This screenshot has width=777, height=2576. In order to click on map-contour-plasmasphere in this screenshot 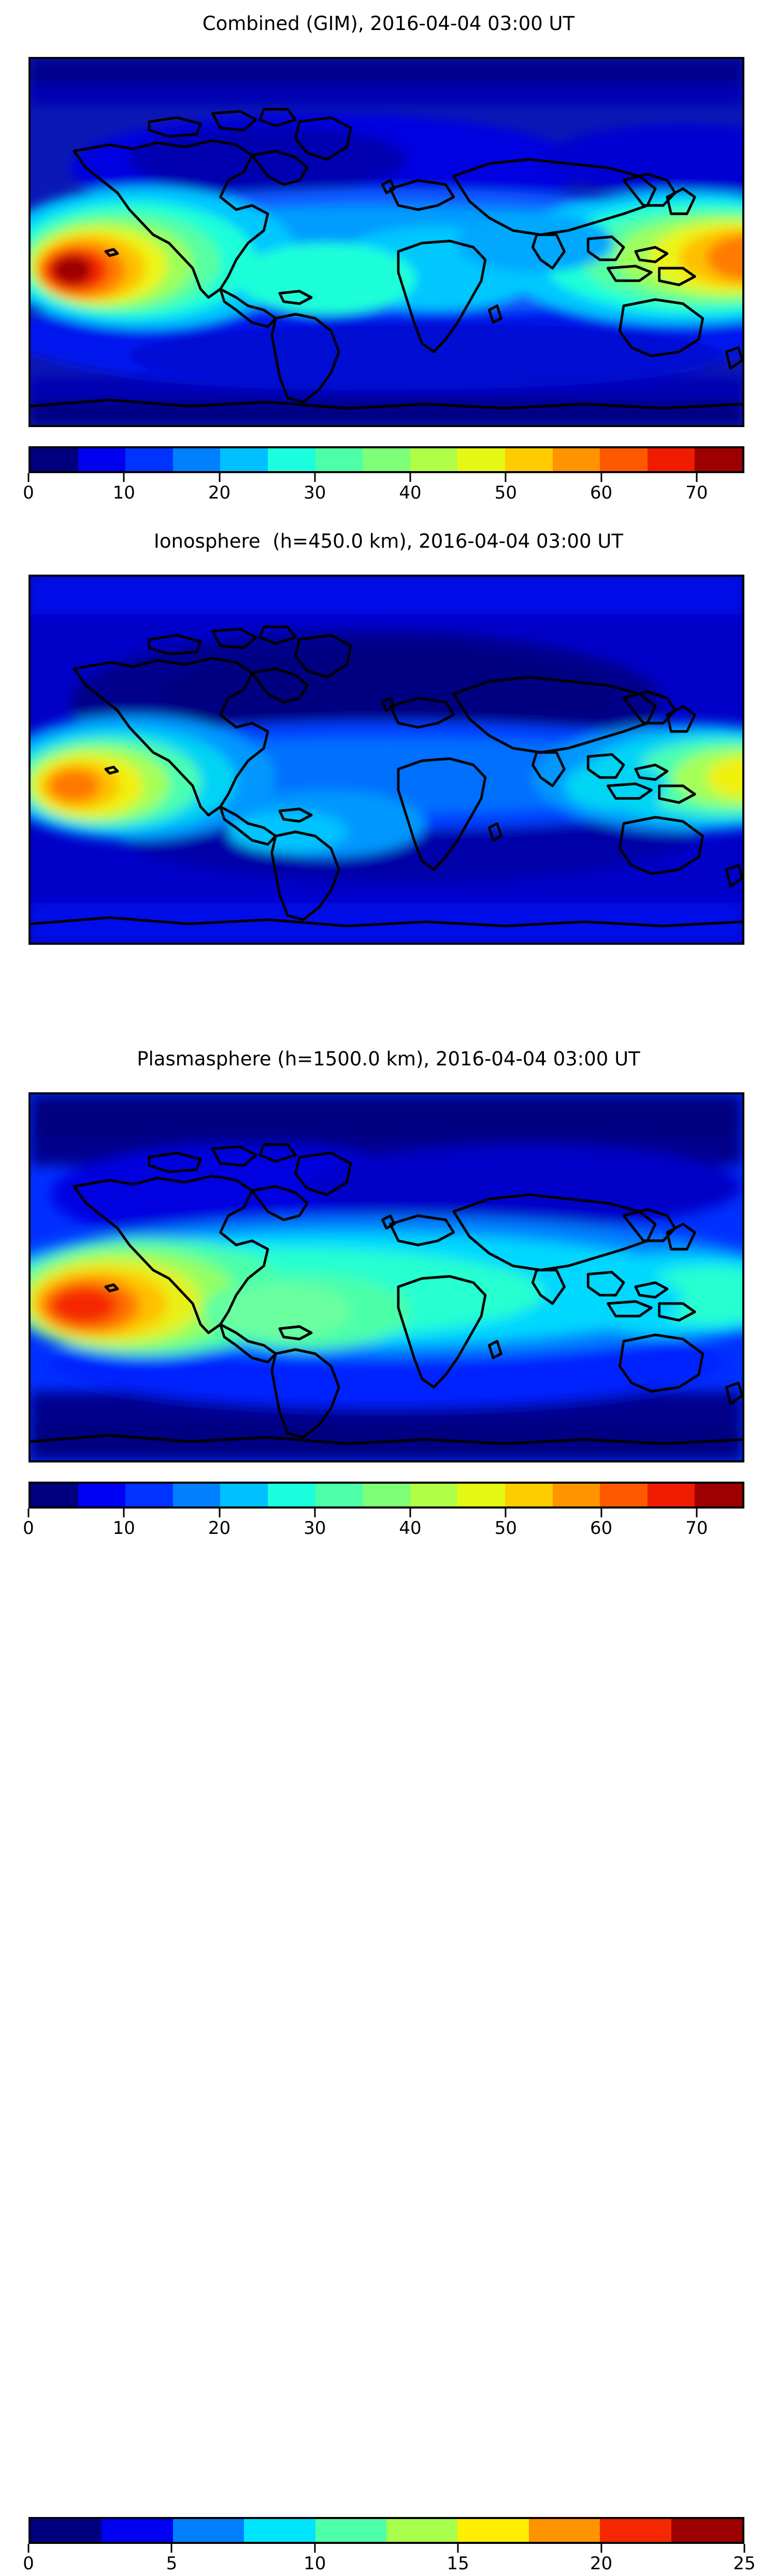, I will do `click(386, 1277)`.